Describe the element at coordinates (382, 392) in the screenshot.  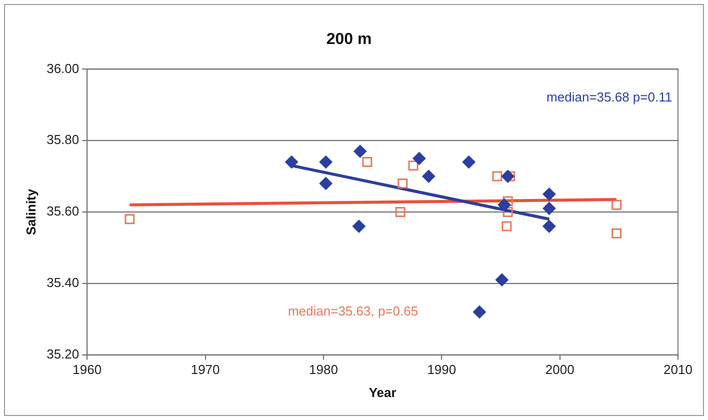
I see `x-axis-title: Year` at that location.